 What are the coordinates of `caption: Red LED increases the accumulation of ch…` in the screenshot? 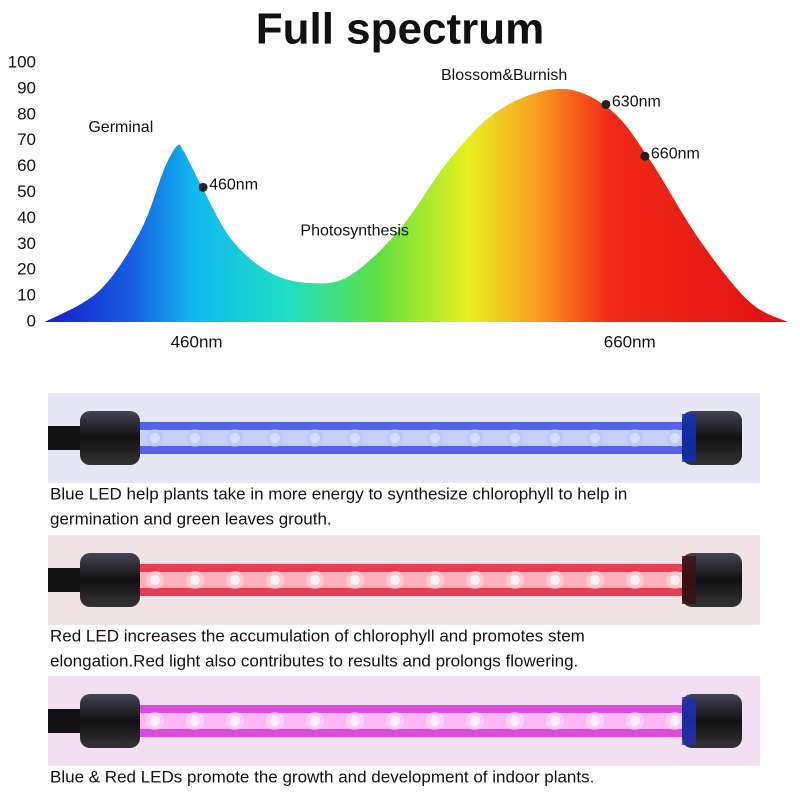 It's located at (317, 635).